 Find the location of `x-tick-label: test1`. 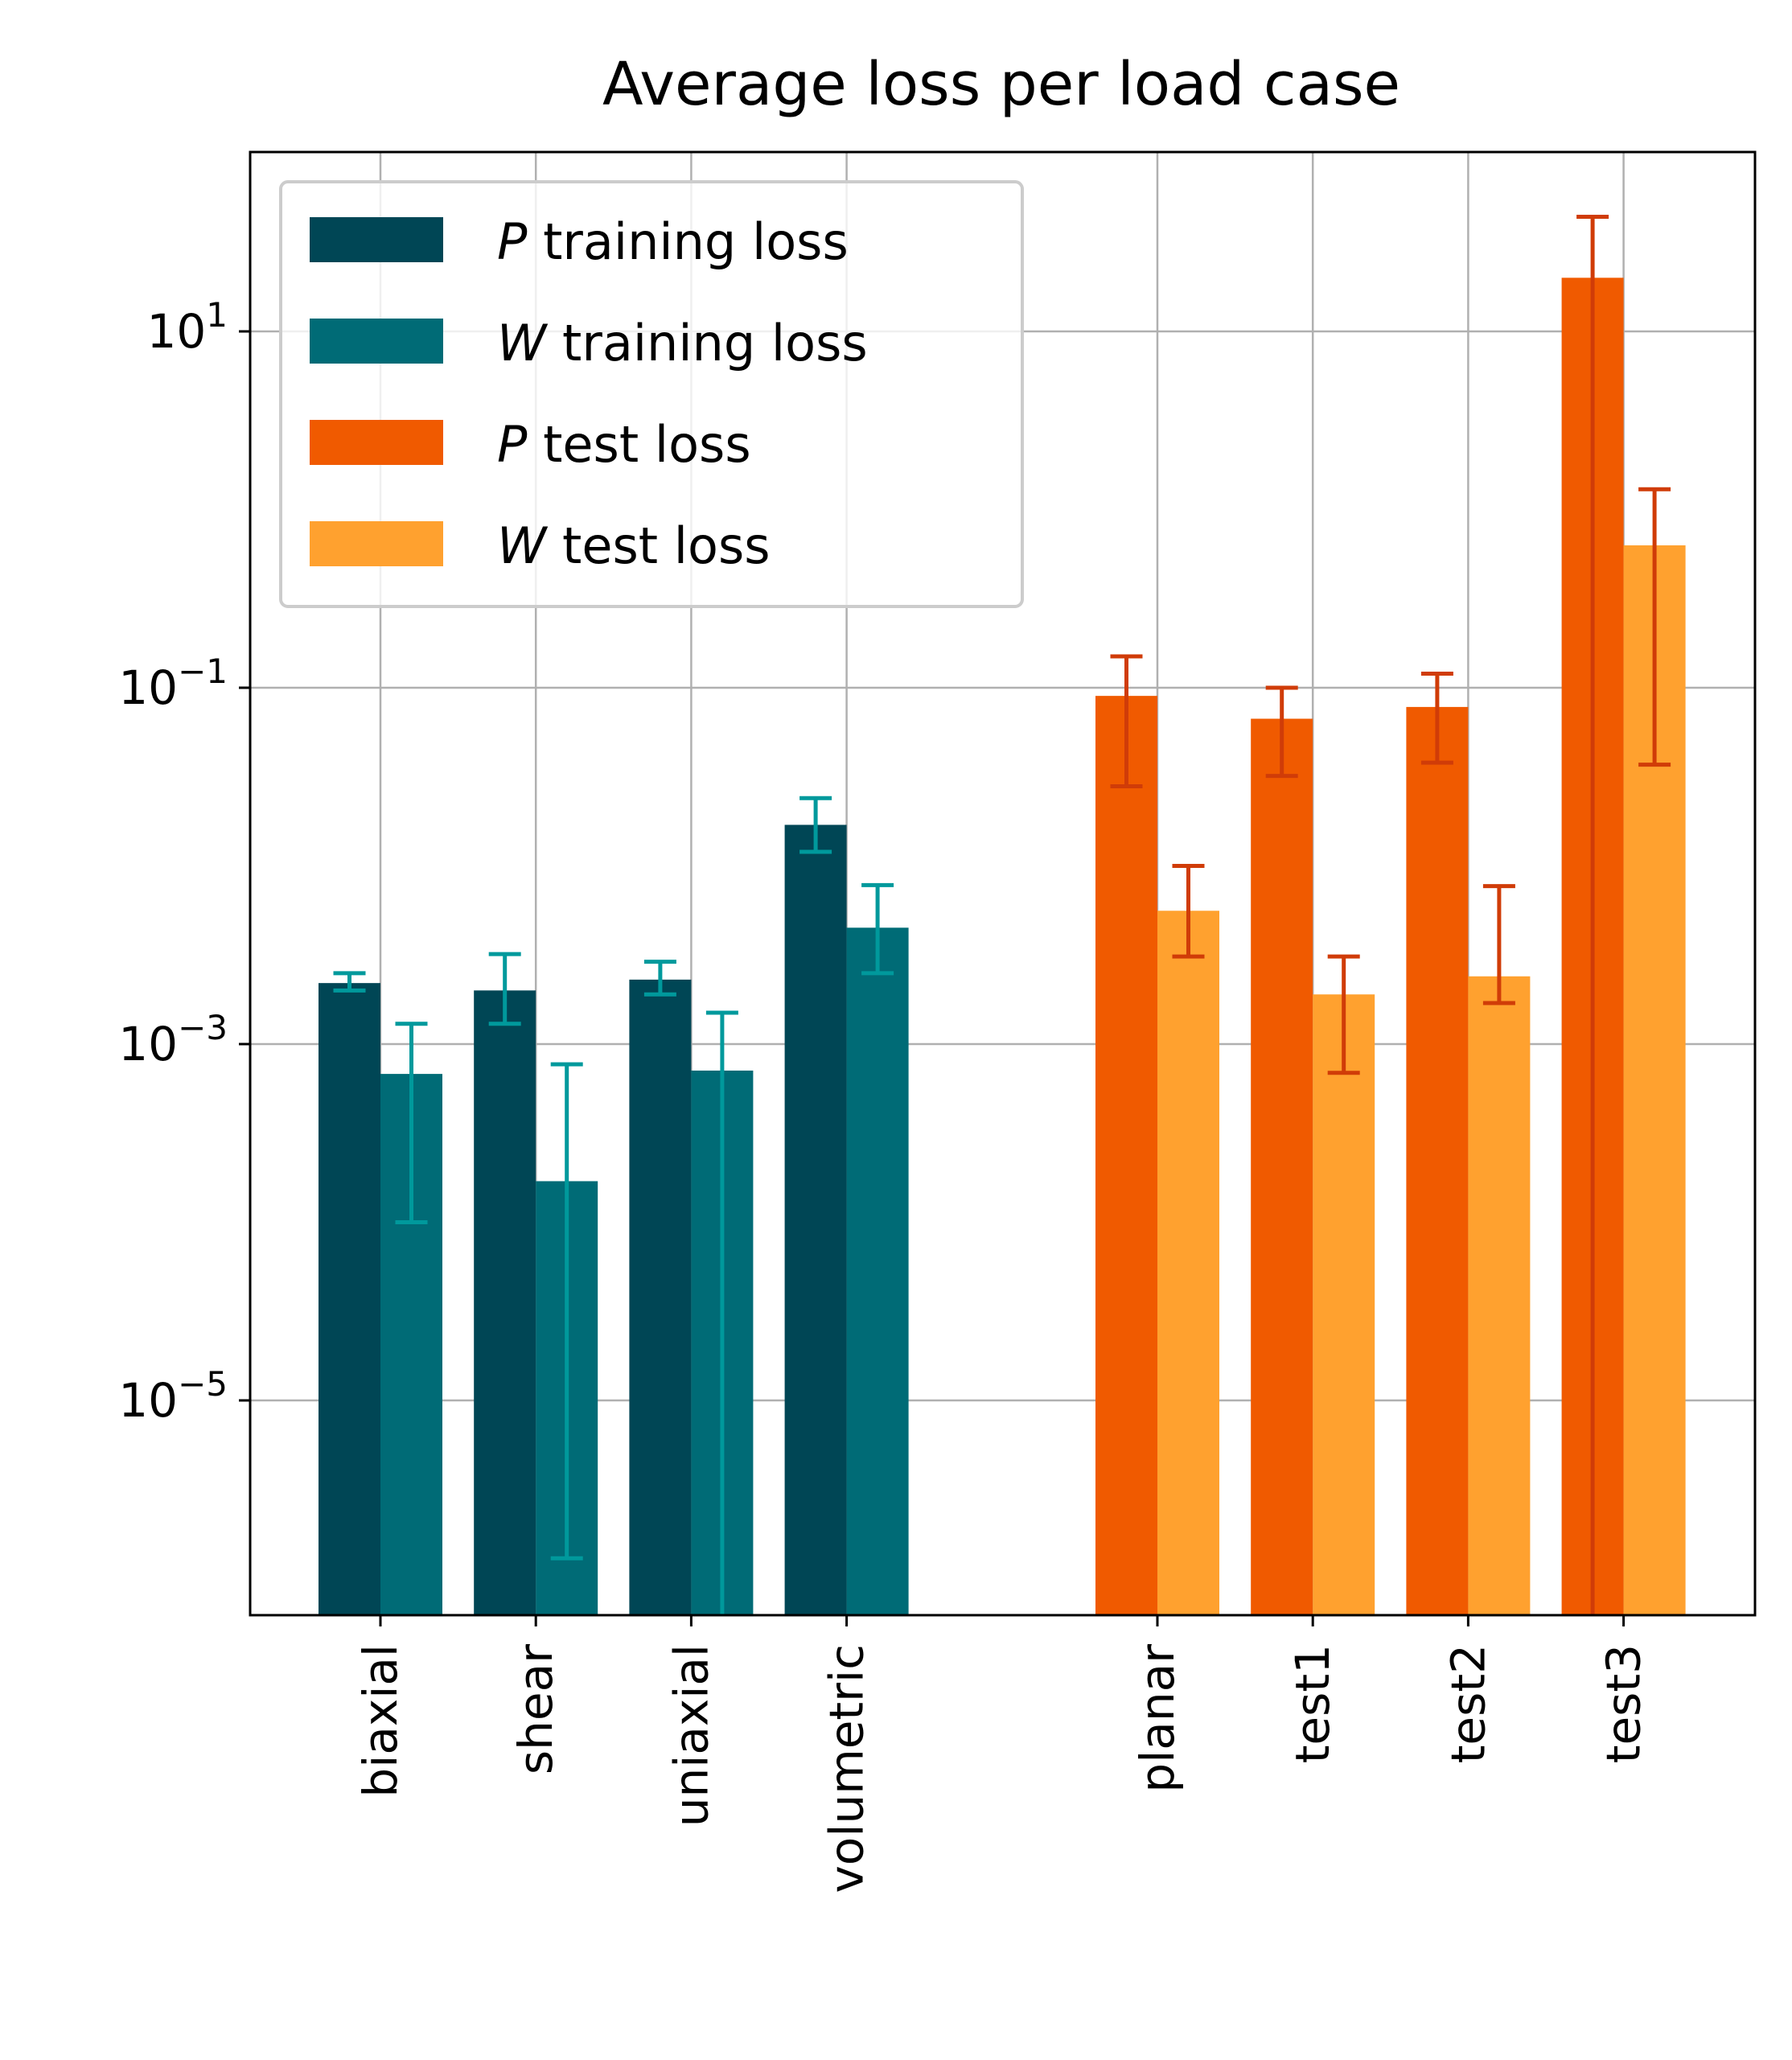

x-tick-label: test1 is located at coordinates (1312, 1703).